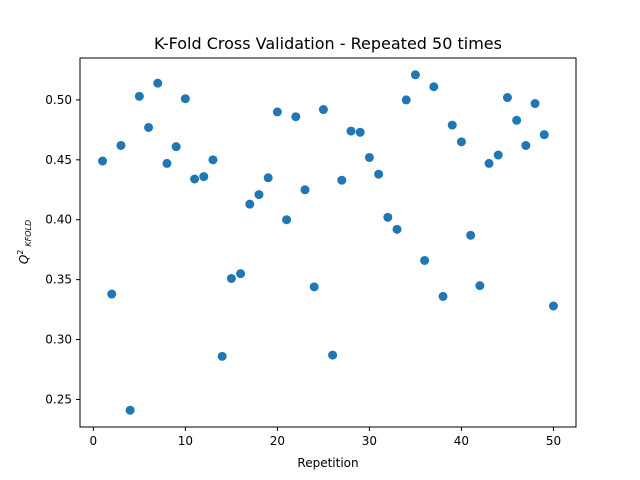 The height and width of the screenshot is (480, 640). Describe the element at coordinates (58, 399) in the screenshot. I see `y-tick-label: 0.25` at that location.